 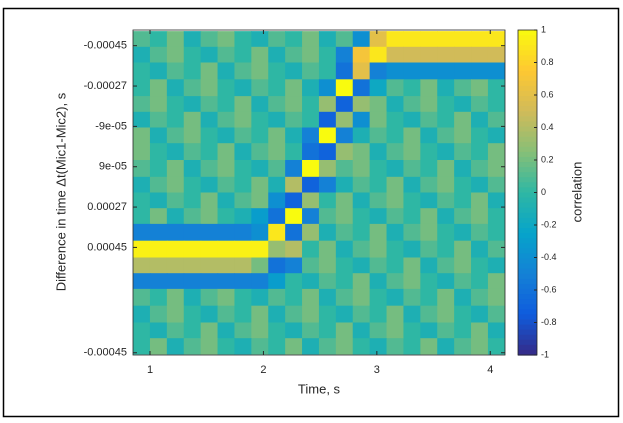 What do you see at coordinates (547, 127) in the screenshot?
I see `colorbar-tick-label: 0.4` at bounding box center [547, 127].